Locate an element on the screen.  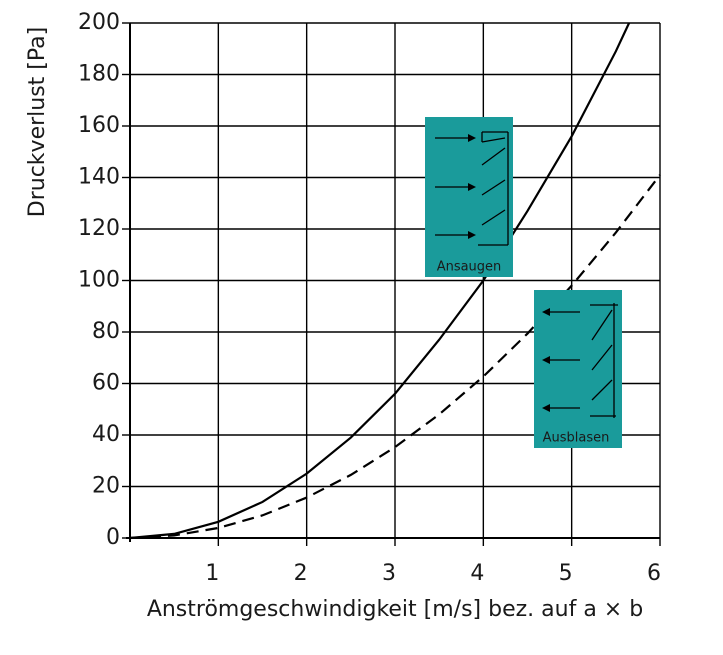
x-tick-label: 1 is located at coordinates (212, 573).